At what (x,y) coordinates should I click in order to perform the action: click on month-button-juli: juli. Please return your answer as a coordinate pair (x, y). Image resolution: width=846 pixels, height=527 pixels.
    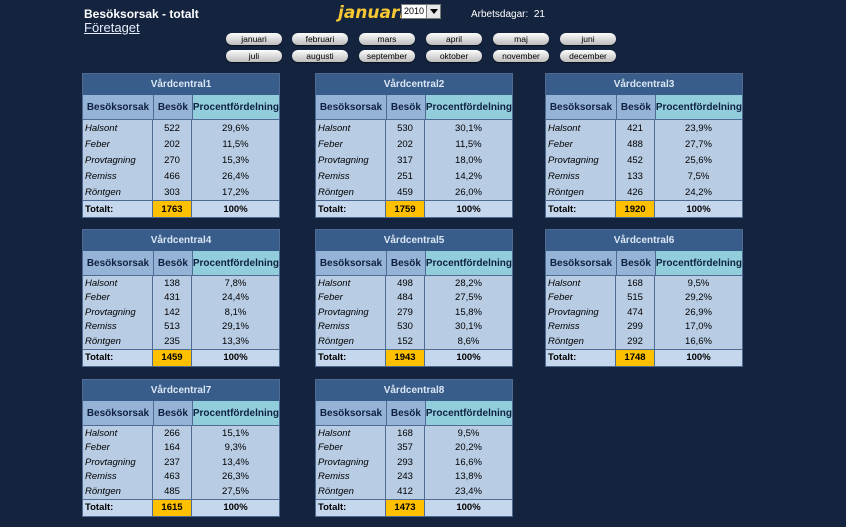
    Looking at the image, I should click on (254, 56).